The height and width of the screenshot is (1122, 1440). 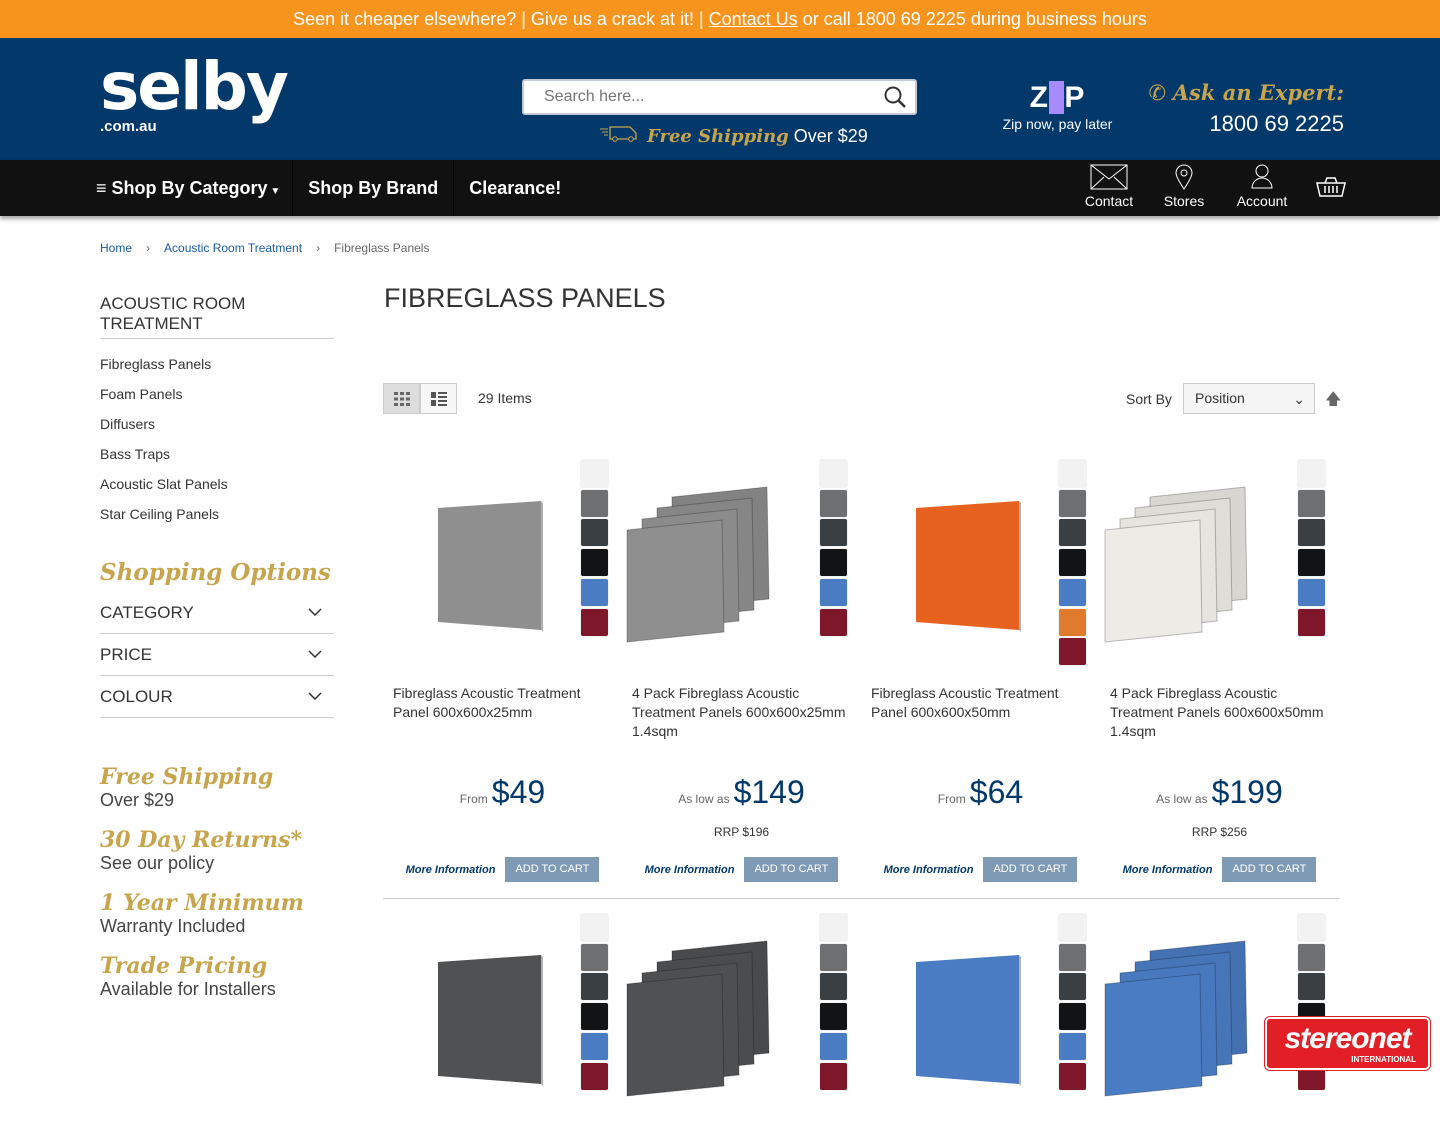 What do you see at coordinates (895, 99) in the screenshot?
I see `search-icon` at bounding box center [895, 99].